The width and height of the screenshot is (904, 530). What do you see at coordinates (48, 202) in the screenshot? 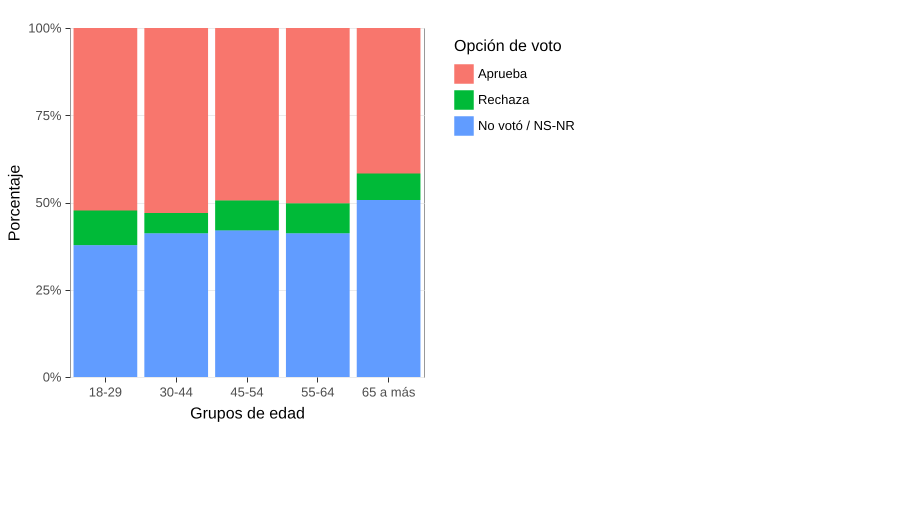
I see `y-tick-label: 50%` at bounding box center [48, 202].